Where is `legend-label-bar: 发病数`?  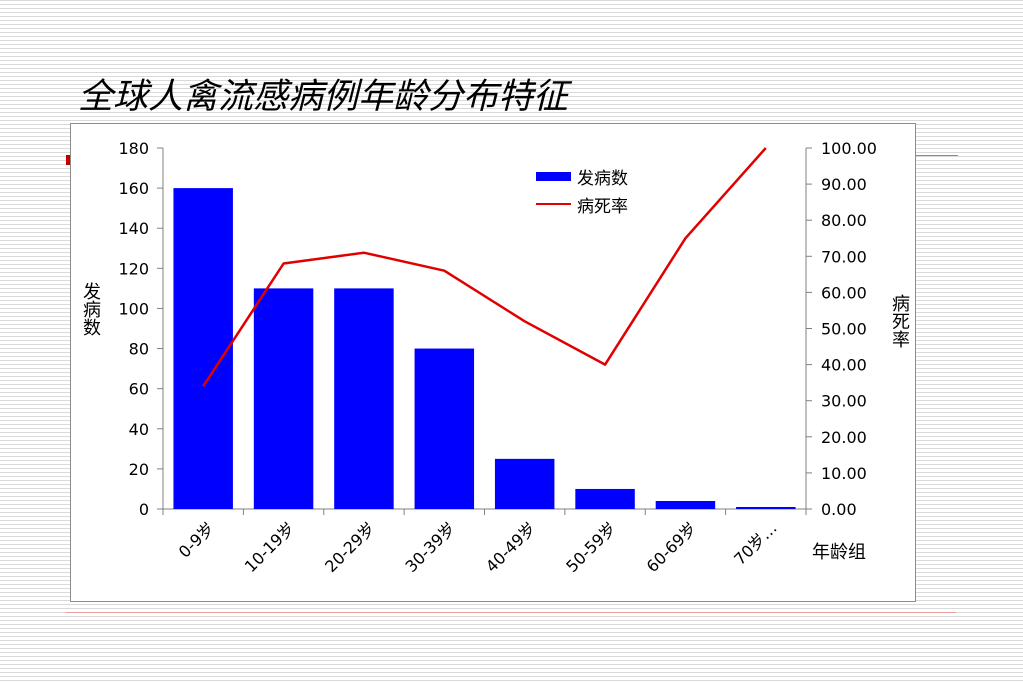 legend-label-bar: 发病数 is located at coordinates (602, 178).